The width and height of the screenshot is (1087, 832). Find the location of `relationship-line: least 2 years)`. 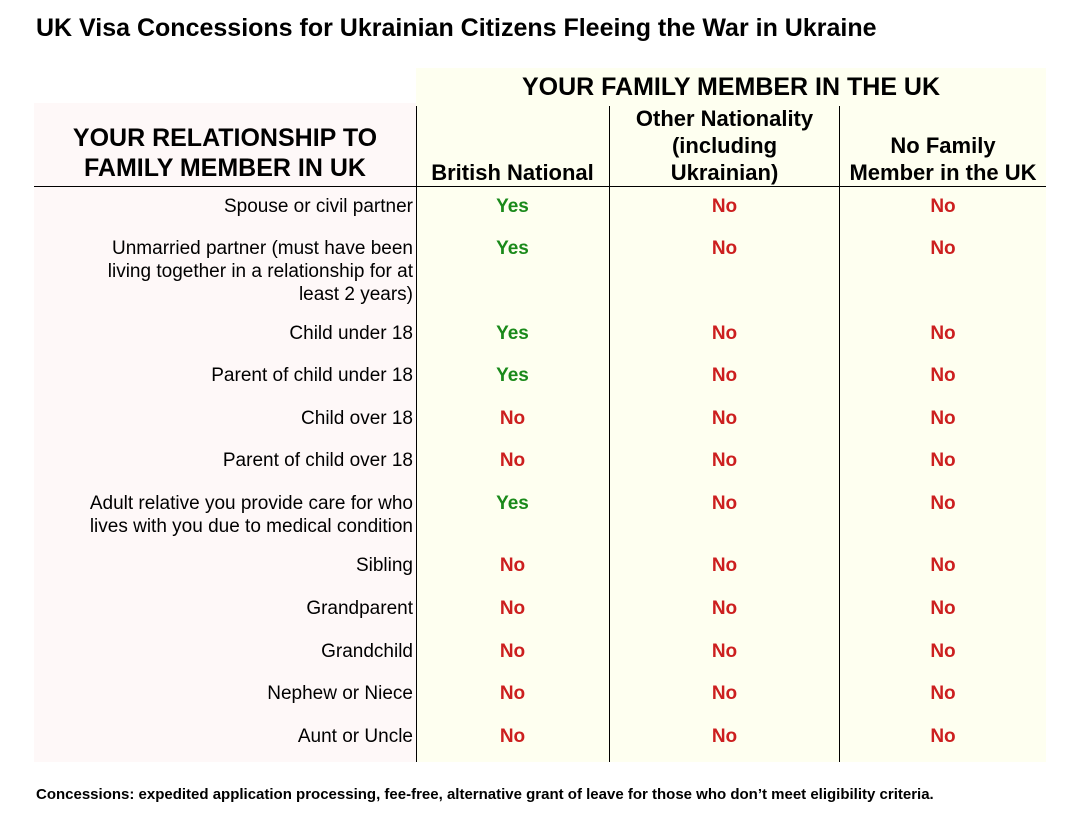

relationship-line: least 2 years) is located at coordinates (355, 294).